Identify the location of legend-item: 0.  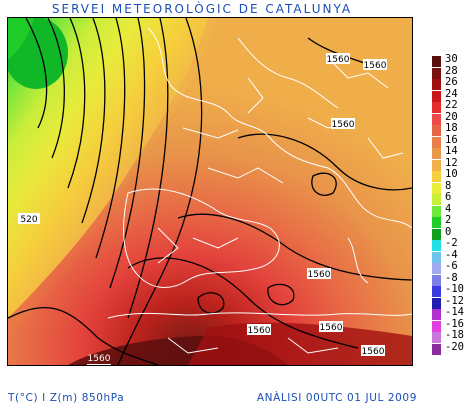
(453, 232).